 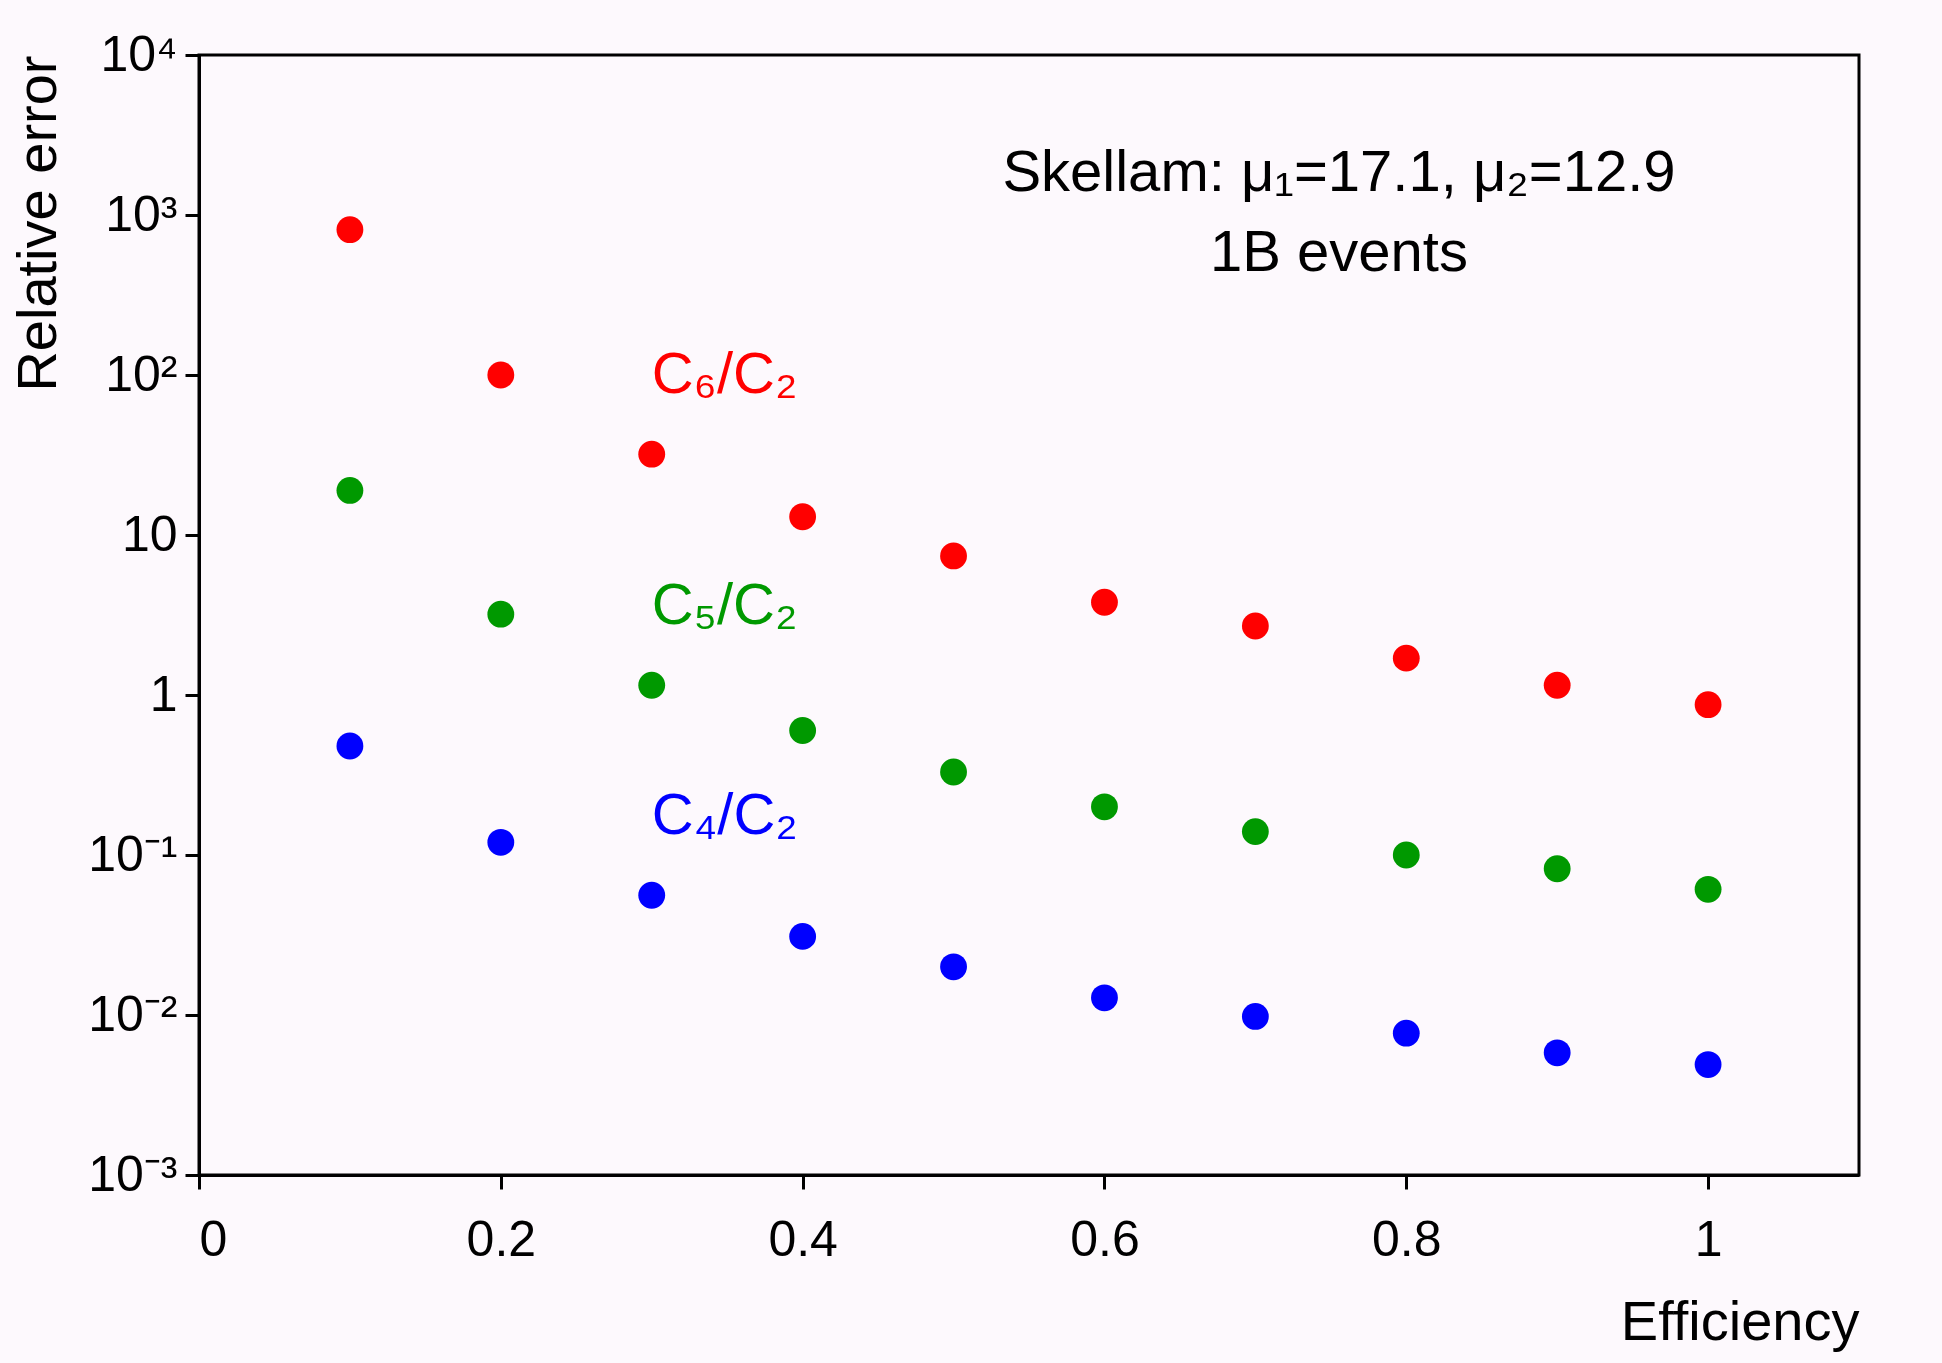 I want to click on y-tick-label: 10⁻³, so click(x=133, y=1173).